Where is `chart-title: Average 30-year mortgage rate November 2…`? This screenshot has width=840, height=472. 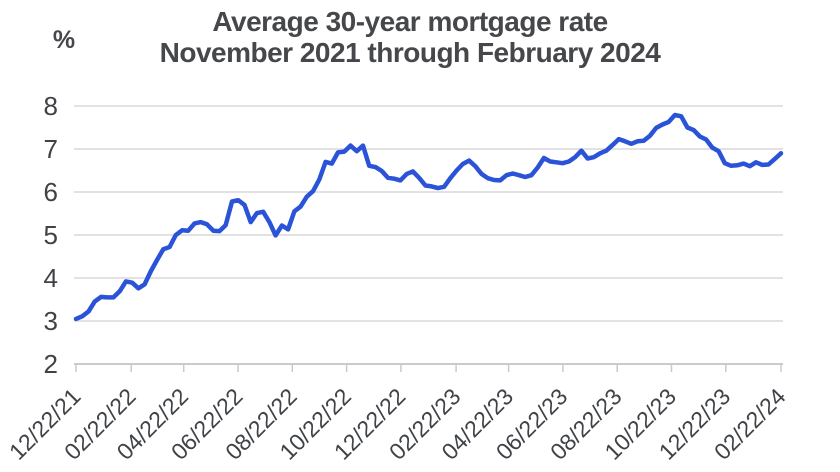 chart-title: Average 30-year mortgage rate November 2… is located at coordinates (410, 37).